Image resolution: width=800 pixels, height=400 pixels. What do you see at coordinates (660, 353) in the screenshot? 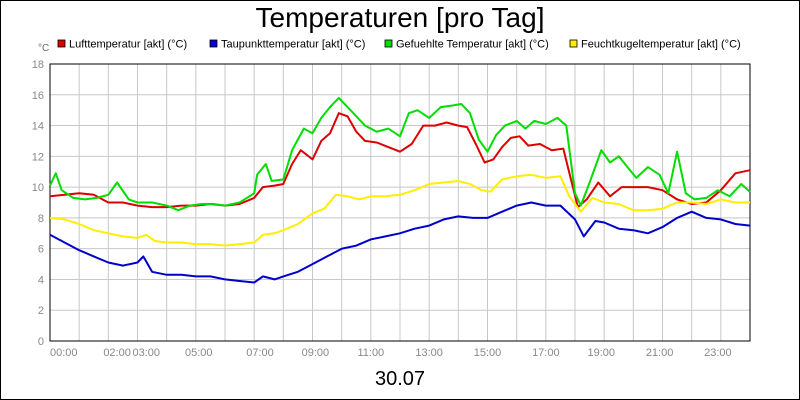
I see `x-tick-label: 21:00` at bounding box center [660, 353].